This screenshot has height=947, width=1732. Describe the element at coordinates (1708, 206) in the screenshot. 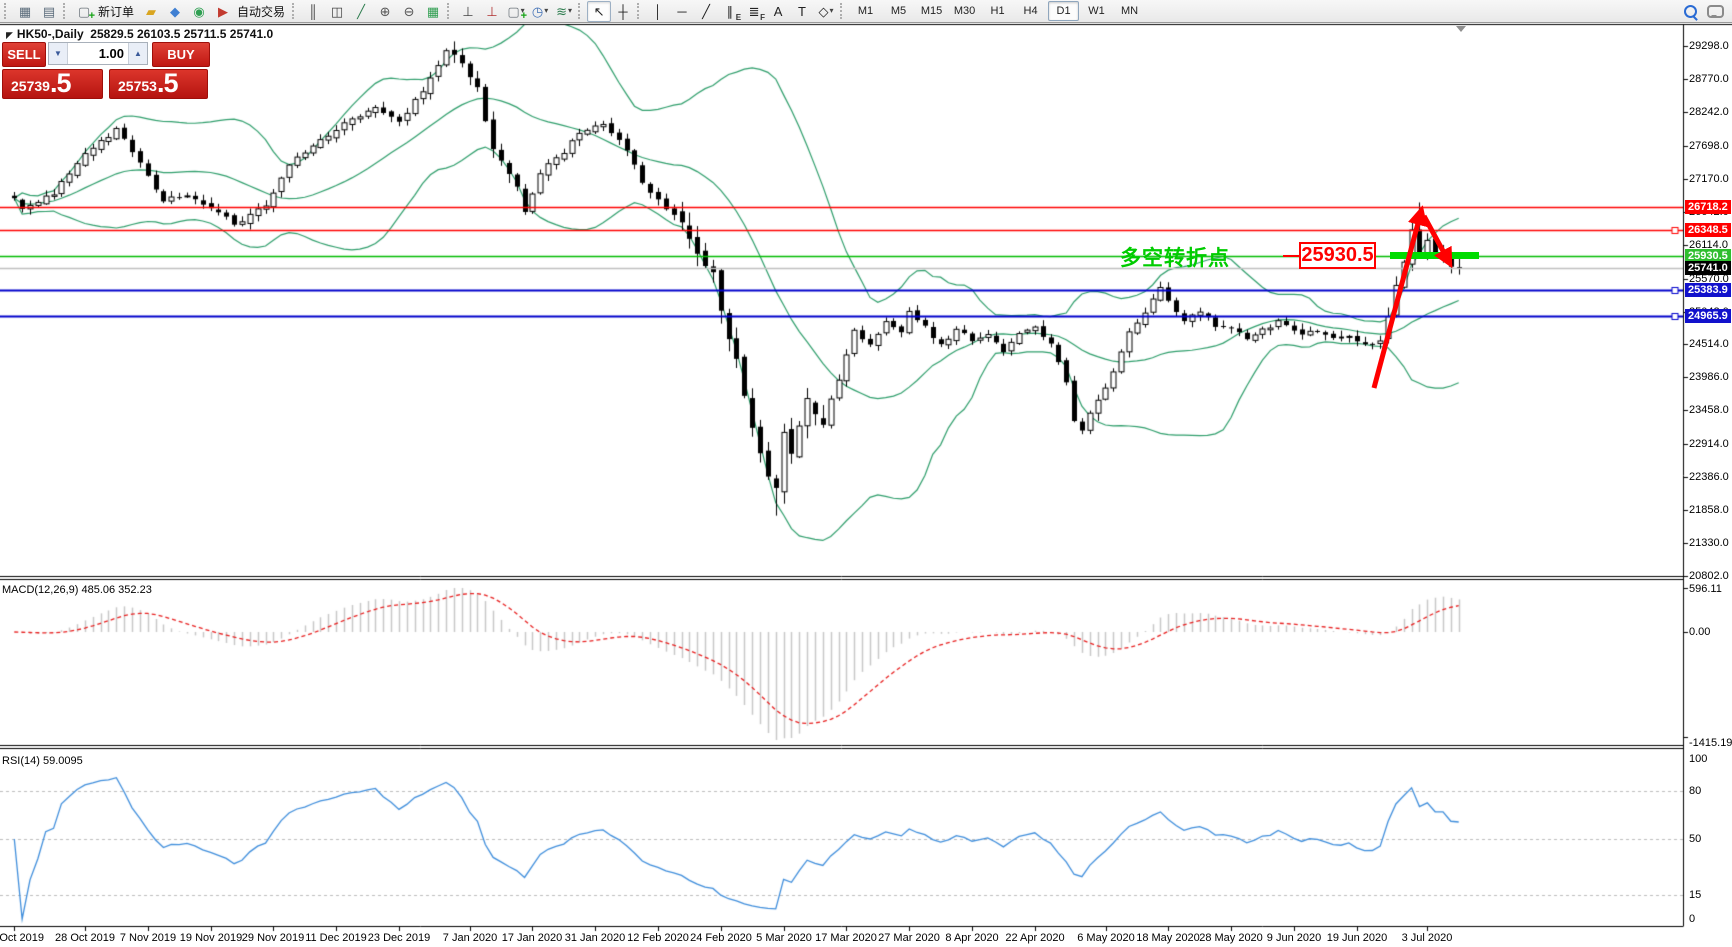

I see `price-line-label: 26718.2` at that location.